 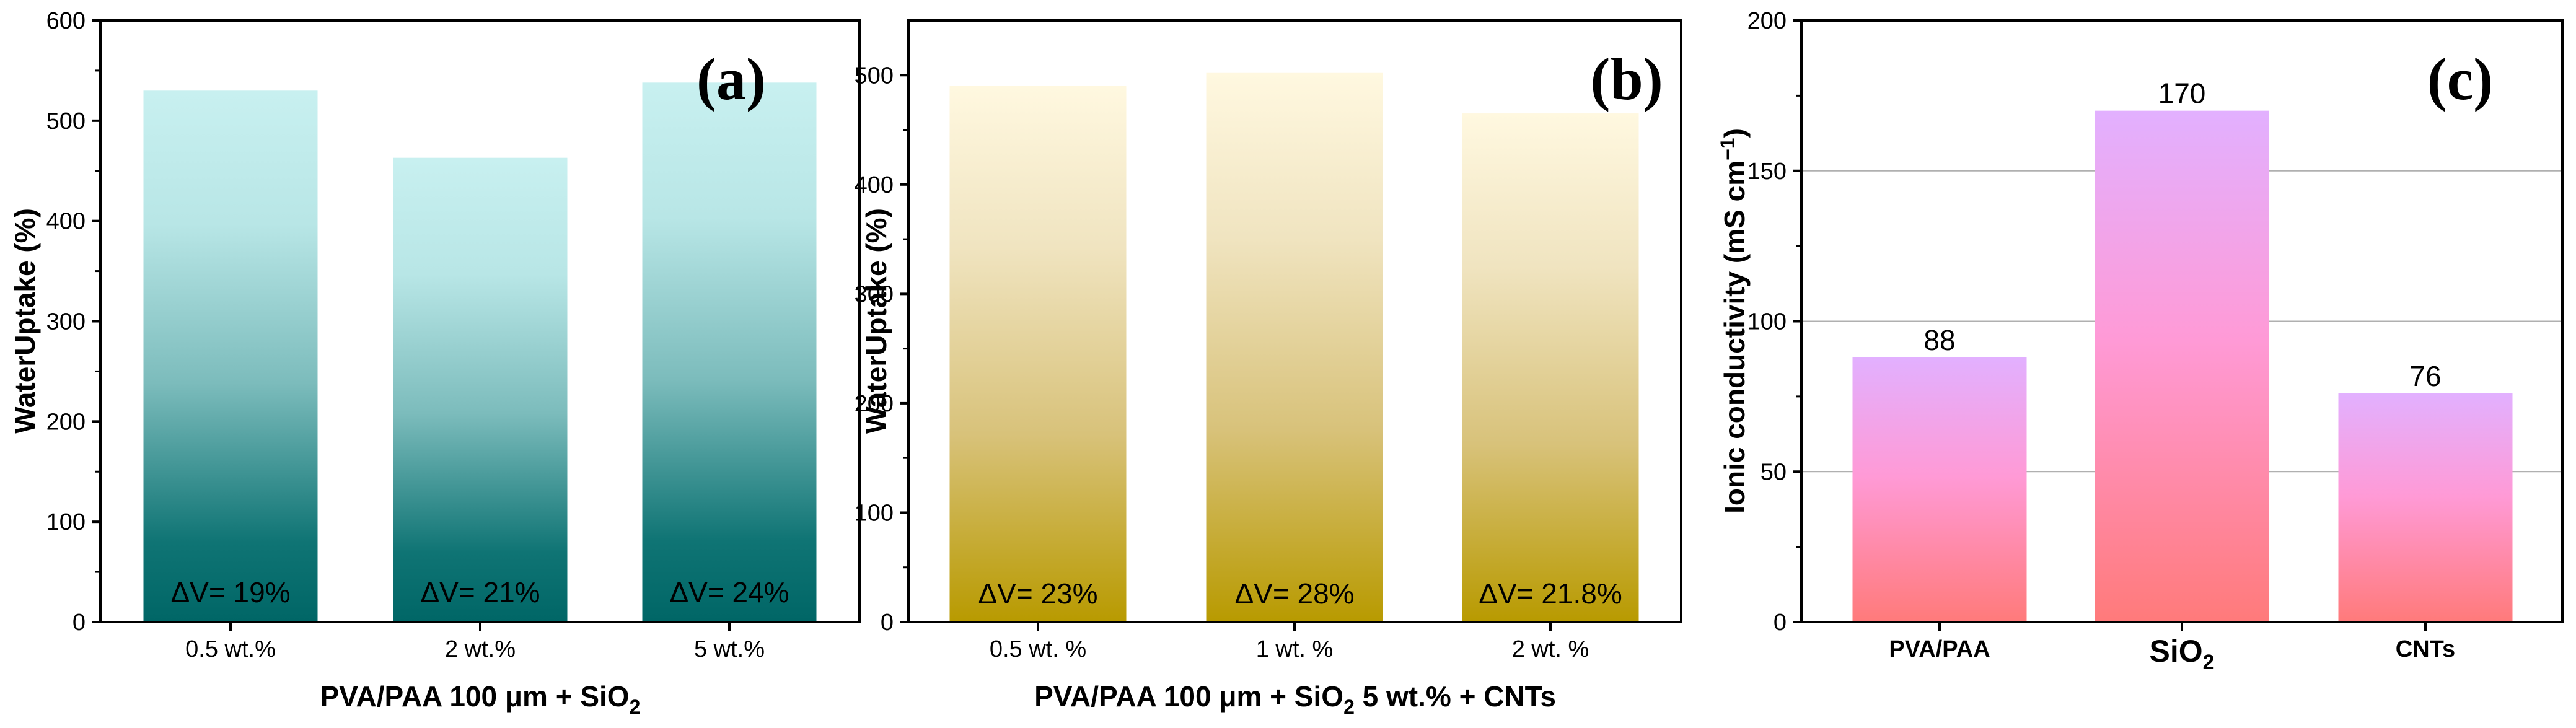 What do you see at coordinates (1940, 649) in the screenshot?
I see `panel-c-x-tick-label: PVA/PAA` at bounding box center [1940, 649].